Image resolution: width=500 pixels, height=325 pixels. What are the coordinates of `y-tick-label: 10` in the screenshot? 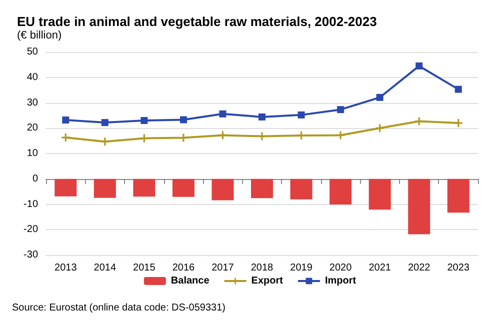 It's located at (32, 153).